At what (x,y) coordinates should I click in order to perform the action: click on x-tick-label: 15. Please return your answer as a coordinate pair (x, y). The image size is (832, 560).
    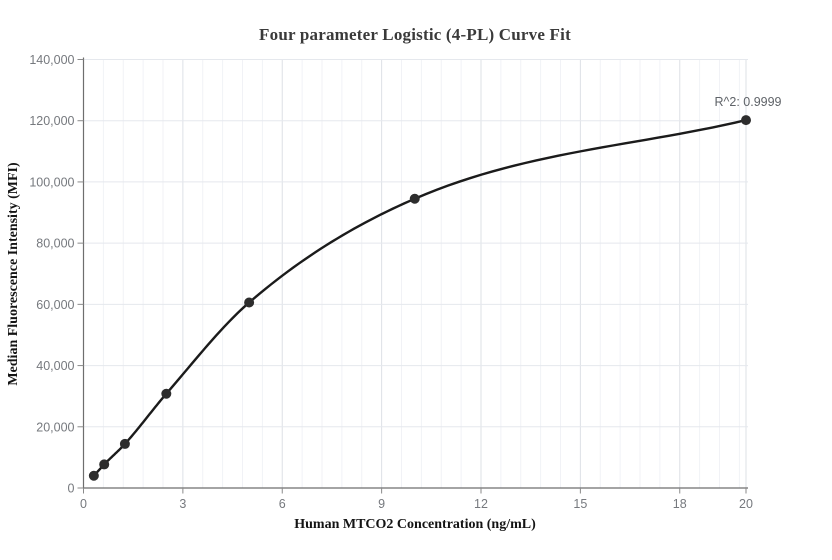
    Looking at the image, I should click on (580, 504).